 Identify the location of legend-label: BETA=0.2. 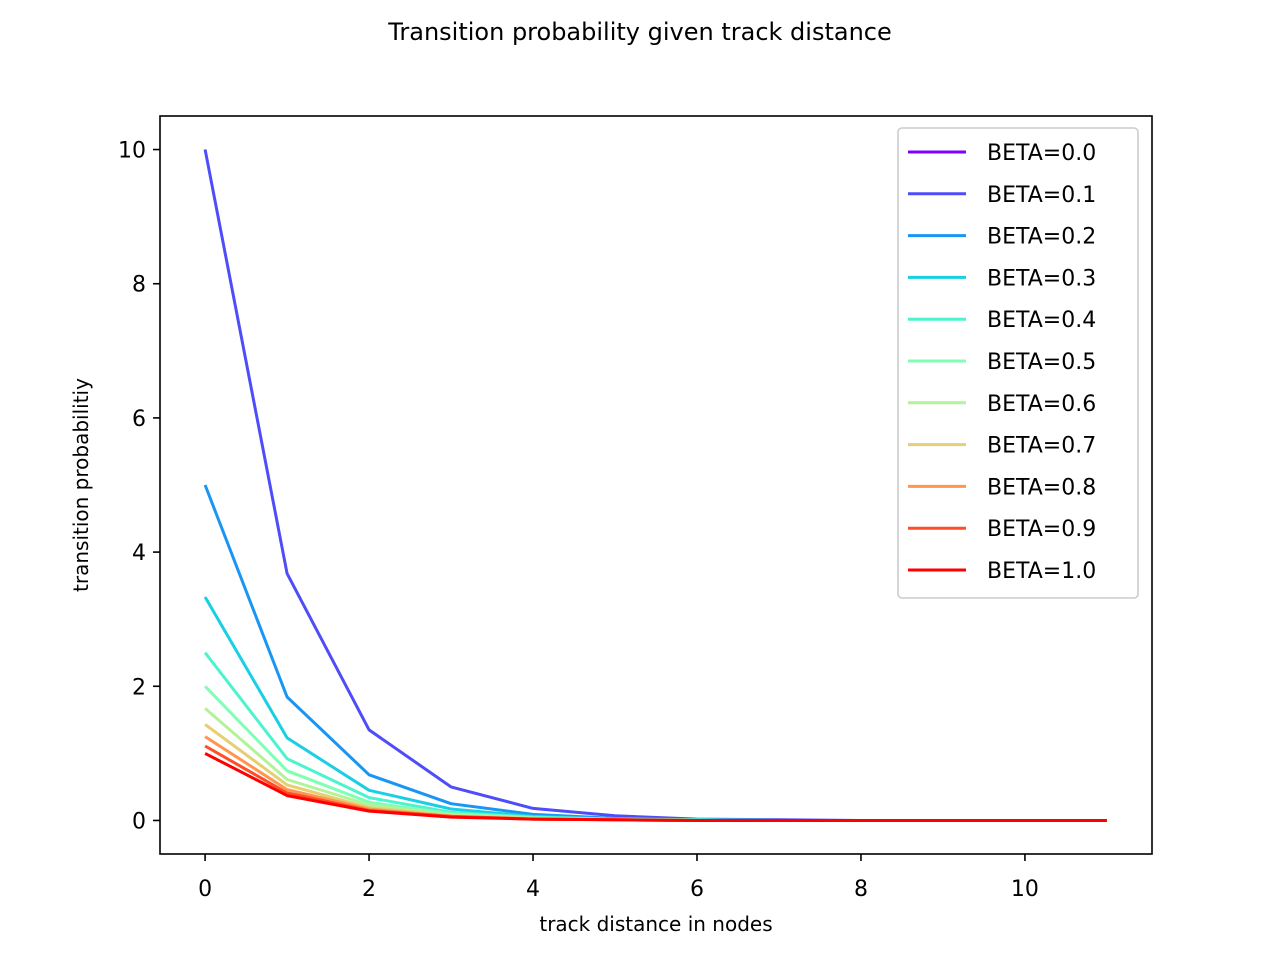
(1041, 237).